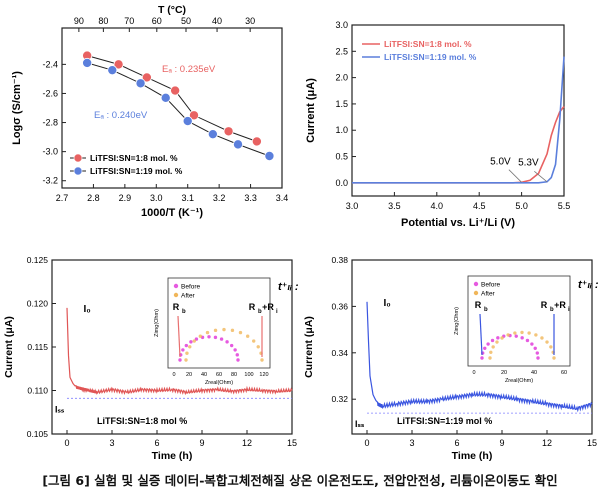  I want to click on legend-marker, so click(78, 158).